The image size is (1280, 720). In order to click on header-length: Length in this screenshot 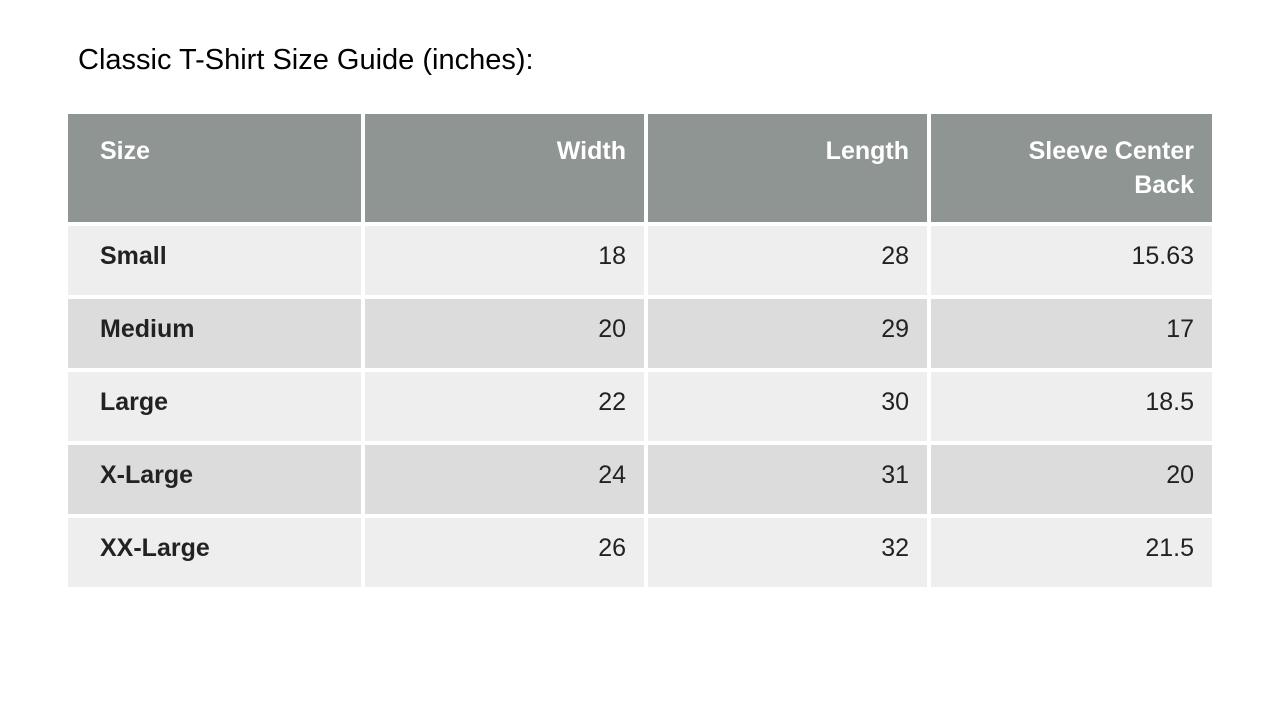, I will do `click(785, 168)`.